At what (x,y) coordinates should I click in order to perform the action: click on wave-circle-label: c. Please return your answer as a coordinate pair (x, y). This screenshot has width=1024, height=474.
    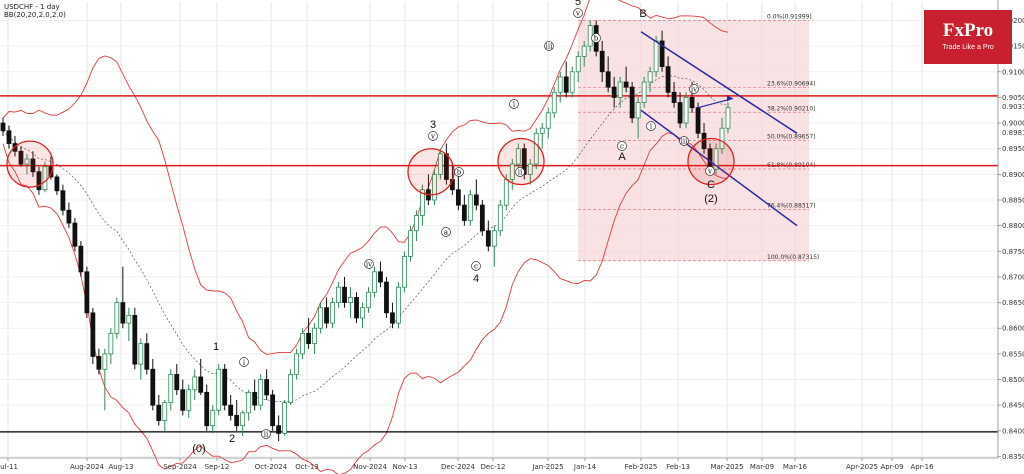
    Looking at the image, I should click on (476, 267).